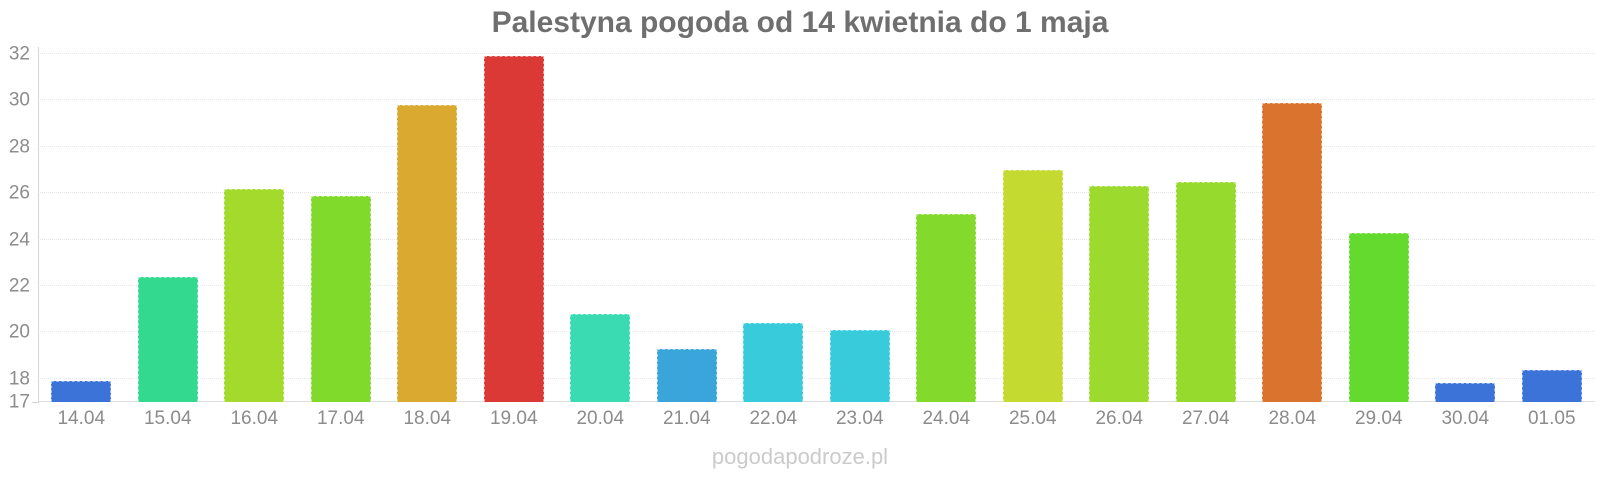 The height and width of the screenshot is (480, 1600). Describe the element at coordinates (81, 418) in the screenshot. I see `x-tick-label-14.04: 14.04` at that location.